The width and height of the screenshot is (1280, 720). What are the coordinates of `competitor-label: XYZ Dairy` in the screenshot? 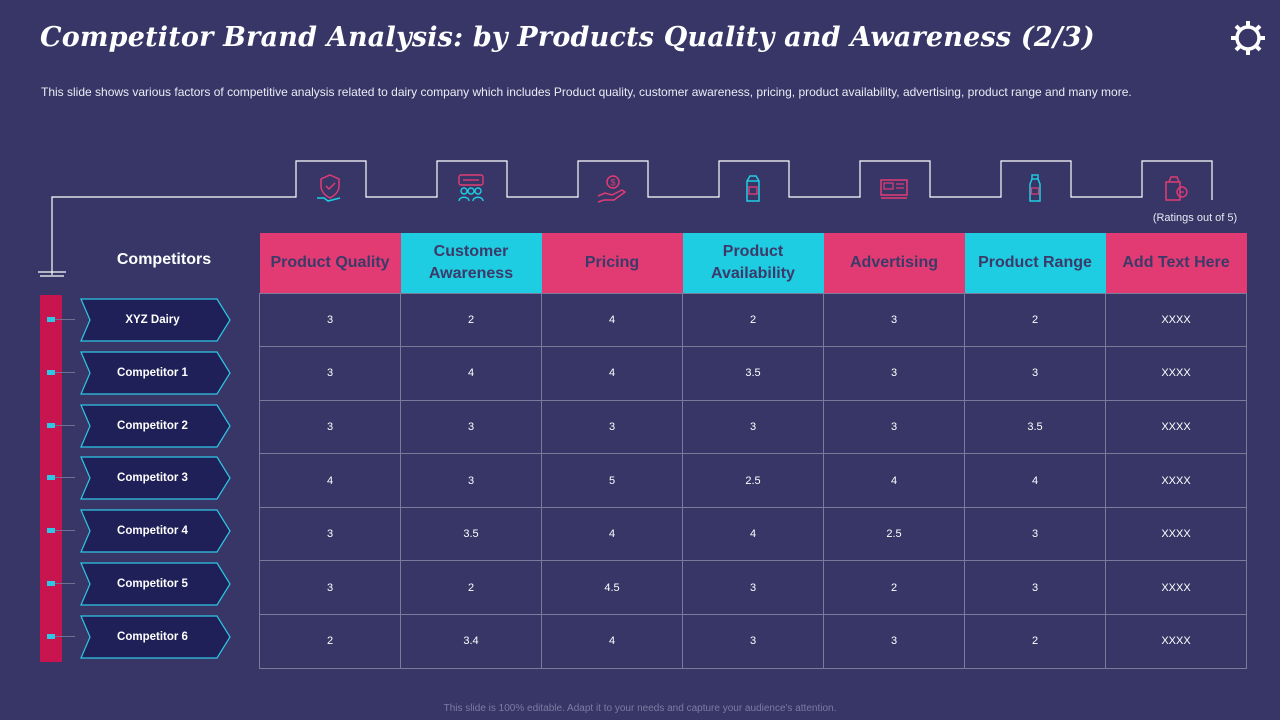 It's located at (156, 320).